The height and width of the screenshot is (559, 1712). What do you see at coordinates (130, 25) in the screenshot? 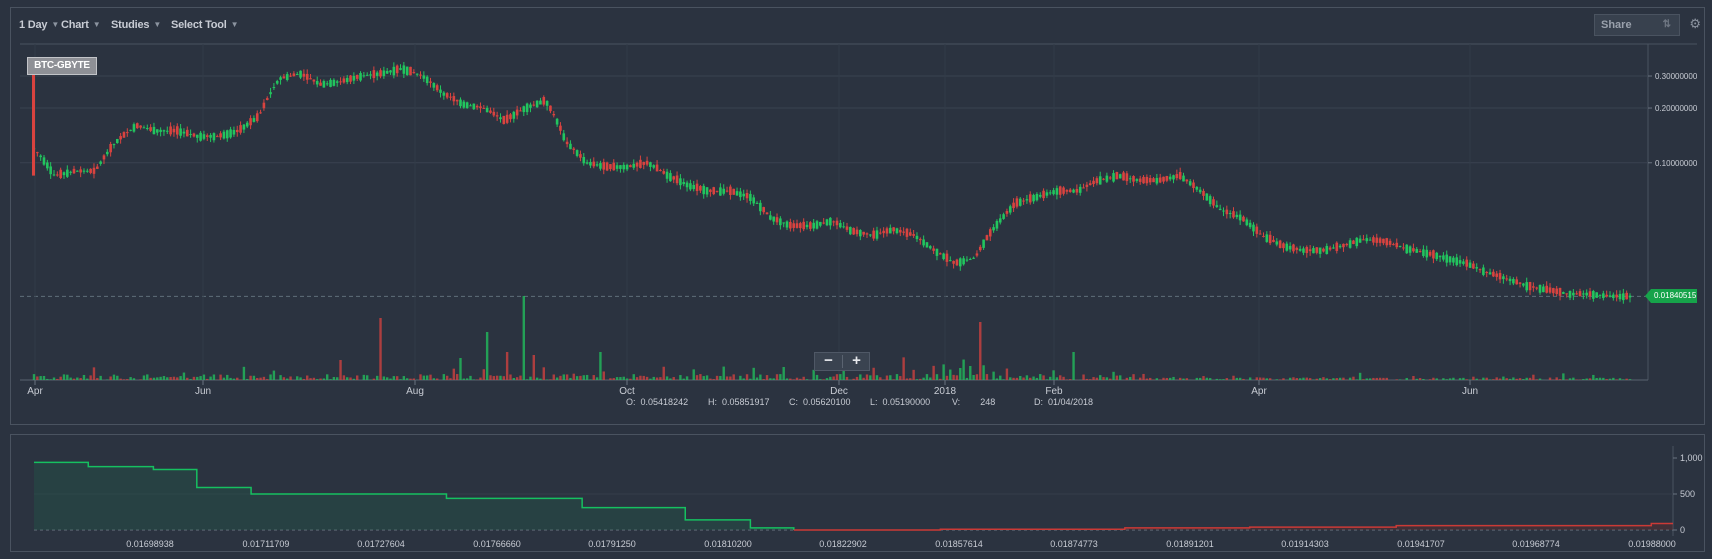
I see `studies-menu-label: Studies` at bounding box center [130, 25].